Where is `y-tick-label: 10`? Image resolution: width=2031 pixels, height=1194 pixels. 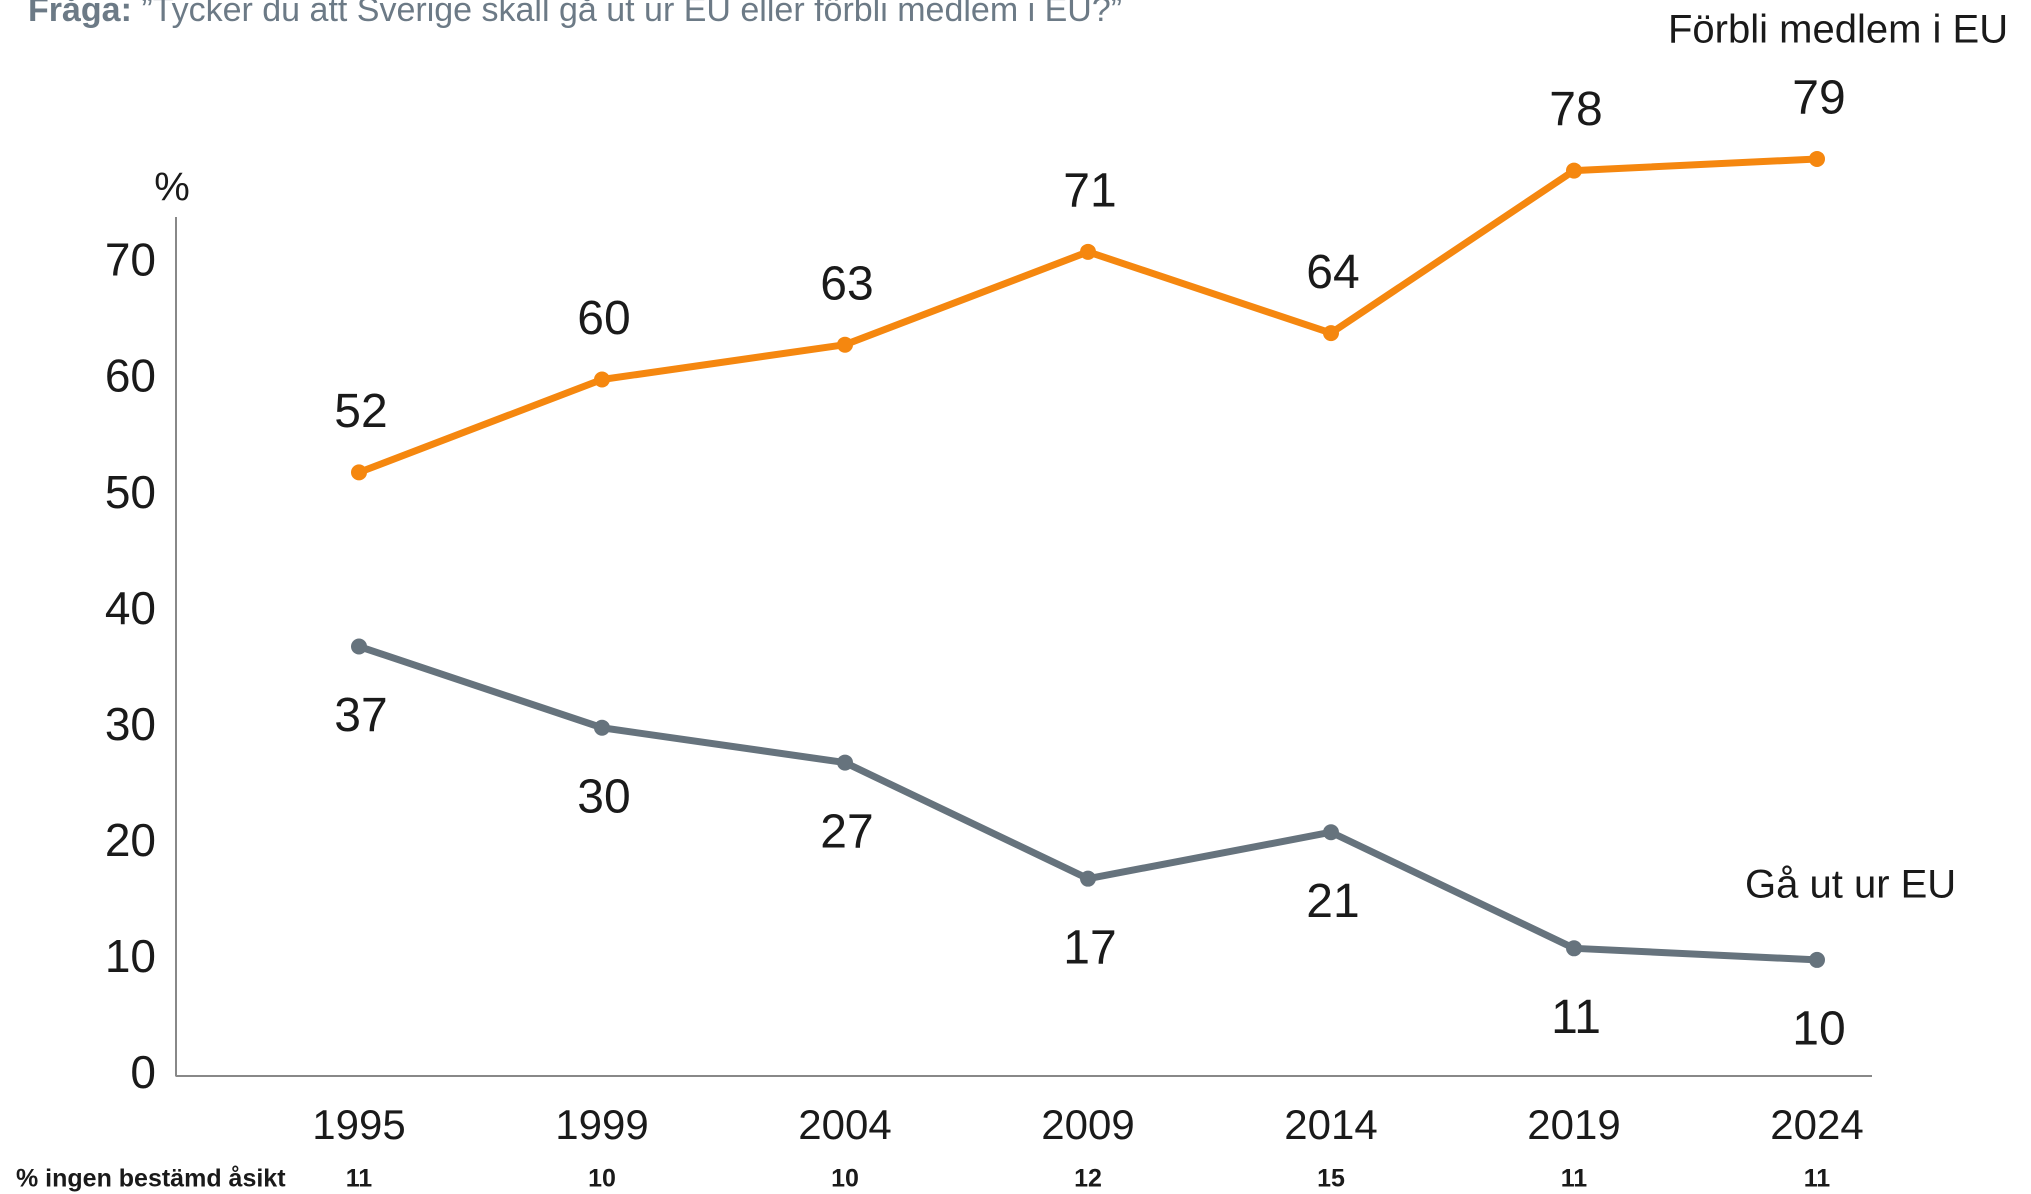
y-tick-label: 10 is located at coordinates (130, 956).